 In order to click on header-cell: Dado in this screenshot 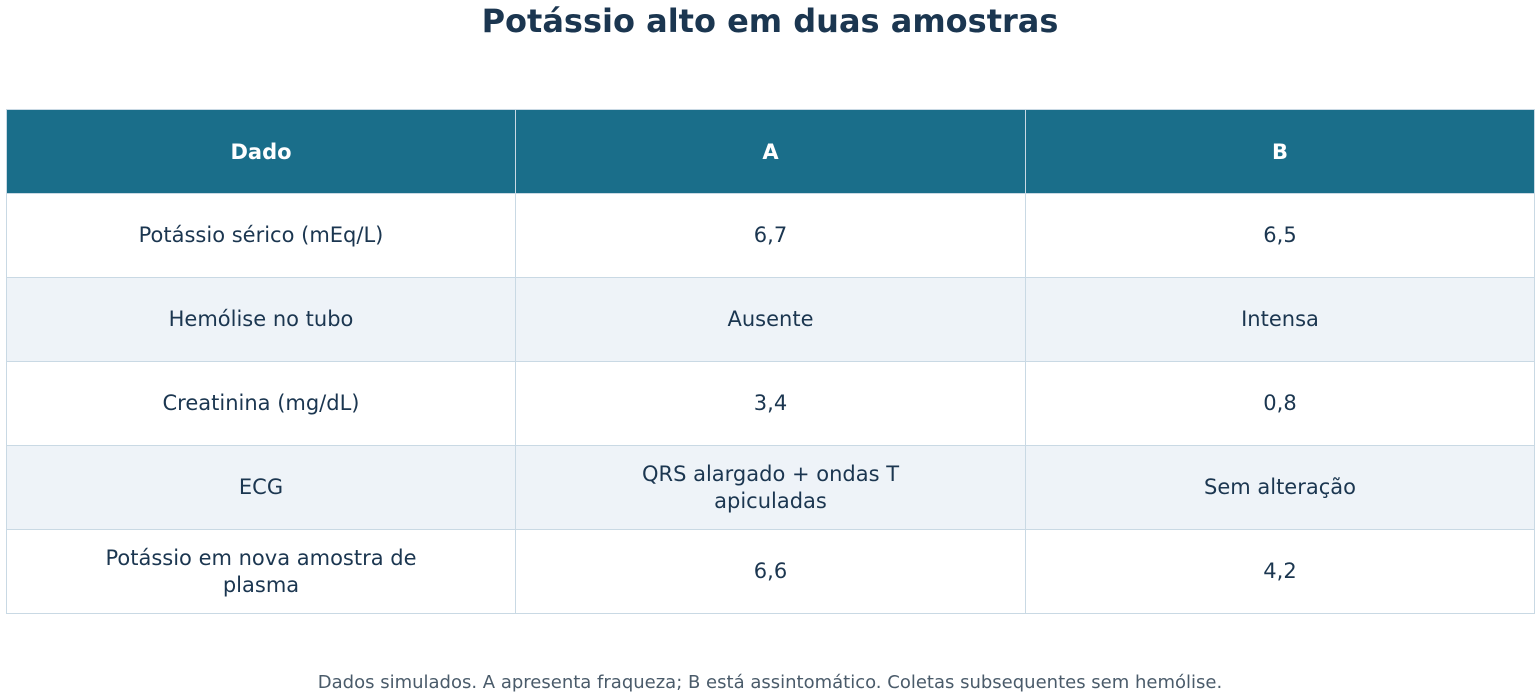, I will do `click(261, 151)`.